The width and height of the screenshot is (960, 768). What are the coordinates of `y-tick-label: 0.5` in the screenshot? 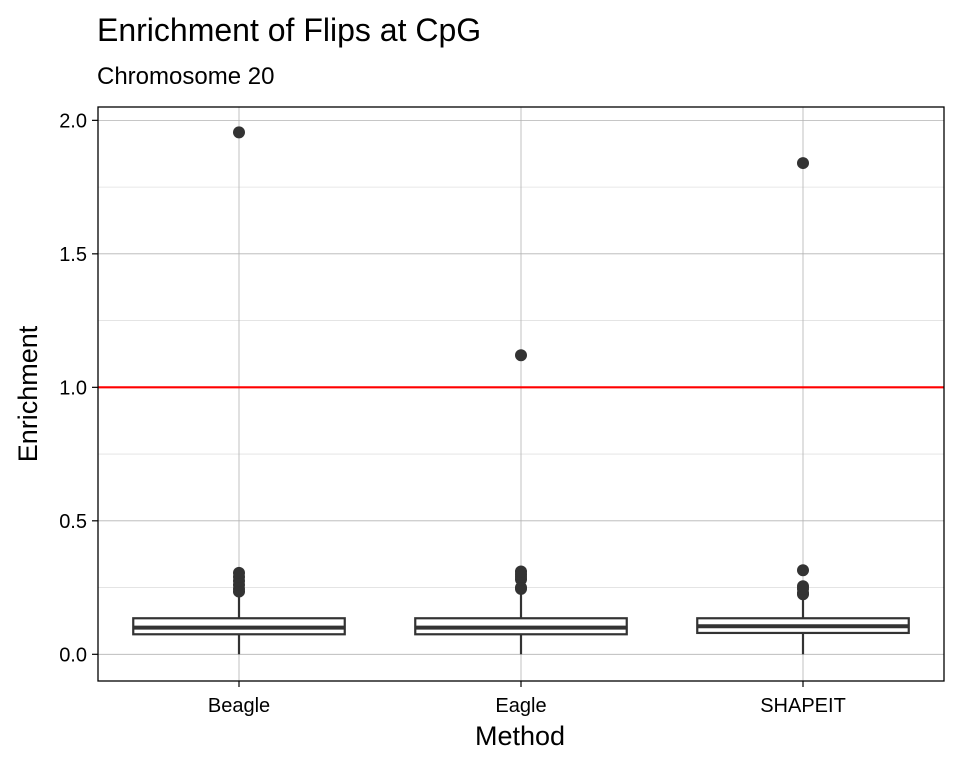 It's located at (73, 522).